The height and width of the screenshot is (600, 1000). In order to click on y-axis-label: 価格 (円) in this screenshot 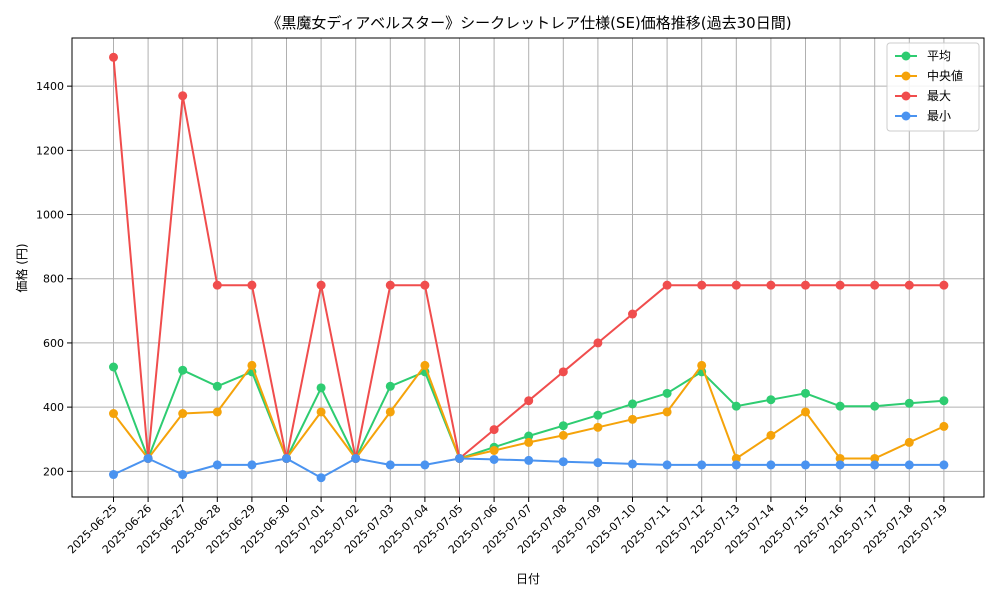, I will do `click(21, 267)`.